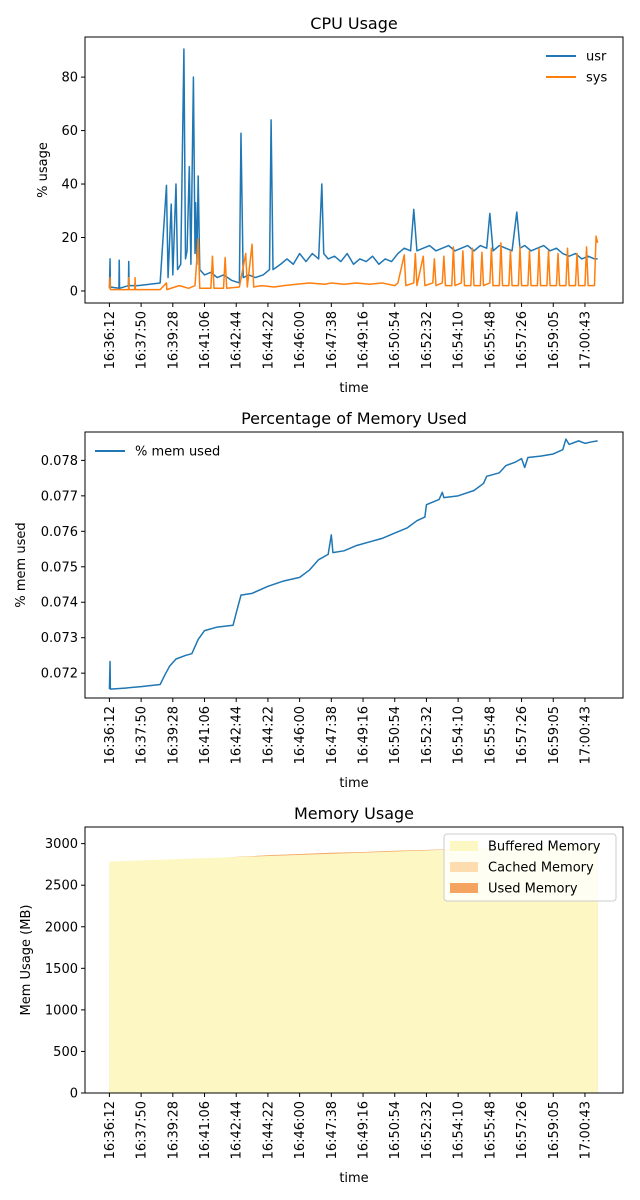  Describe the element at coordinates (59, 461) in the screenshot. I see `y-tick-label: 0.078` at that location.